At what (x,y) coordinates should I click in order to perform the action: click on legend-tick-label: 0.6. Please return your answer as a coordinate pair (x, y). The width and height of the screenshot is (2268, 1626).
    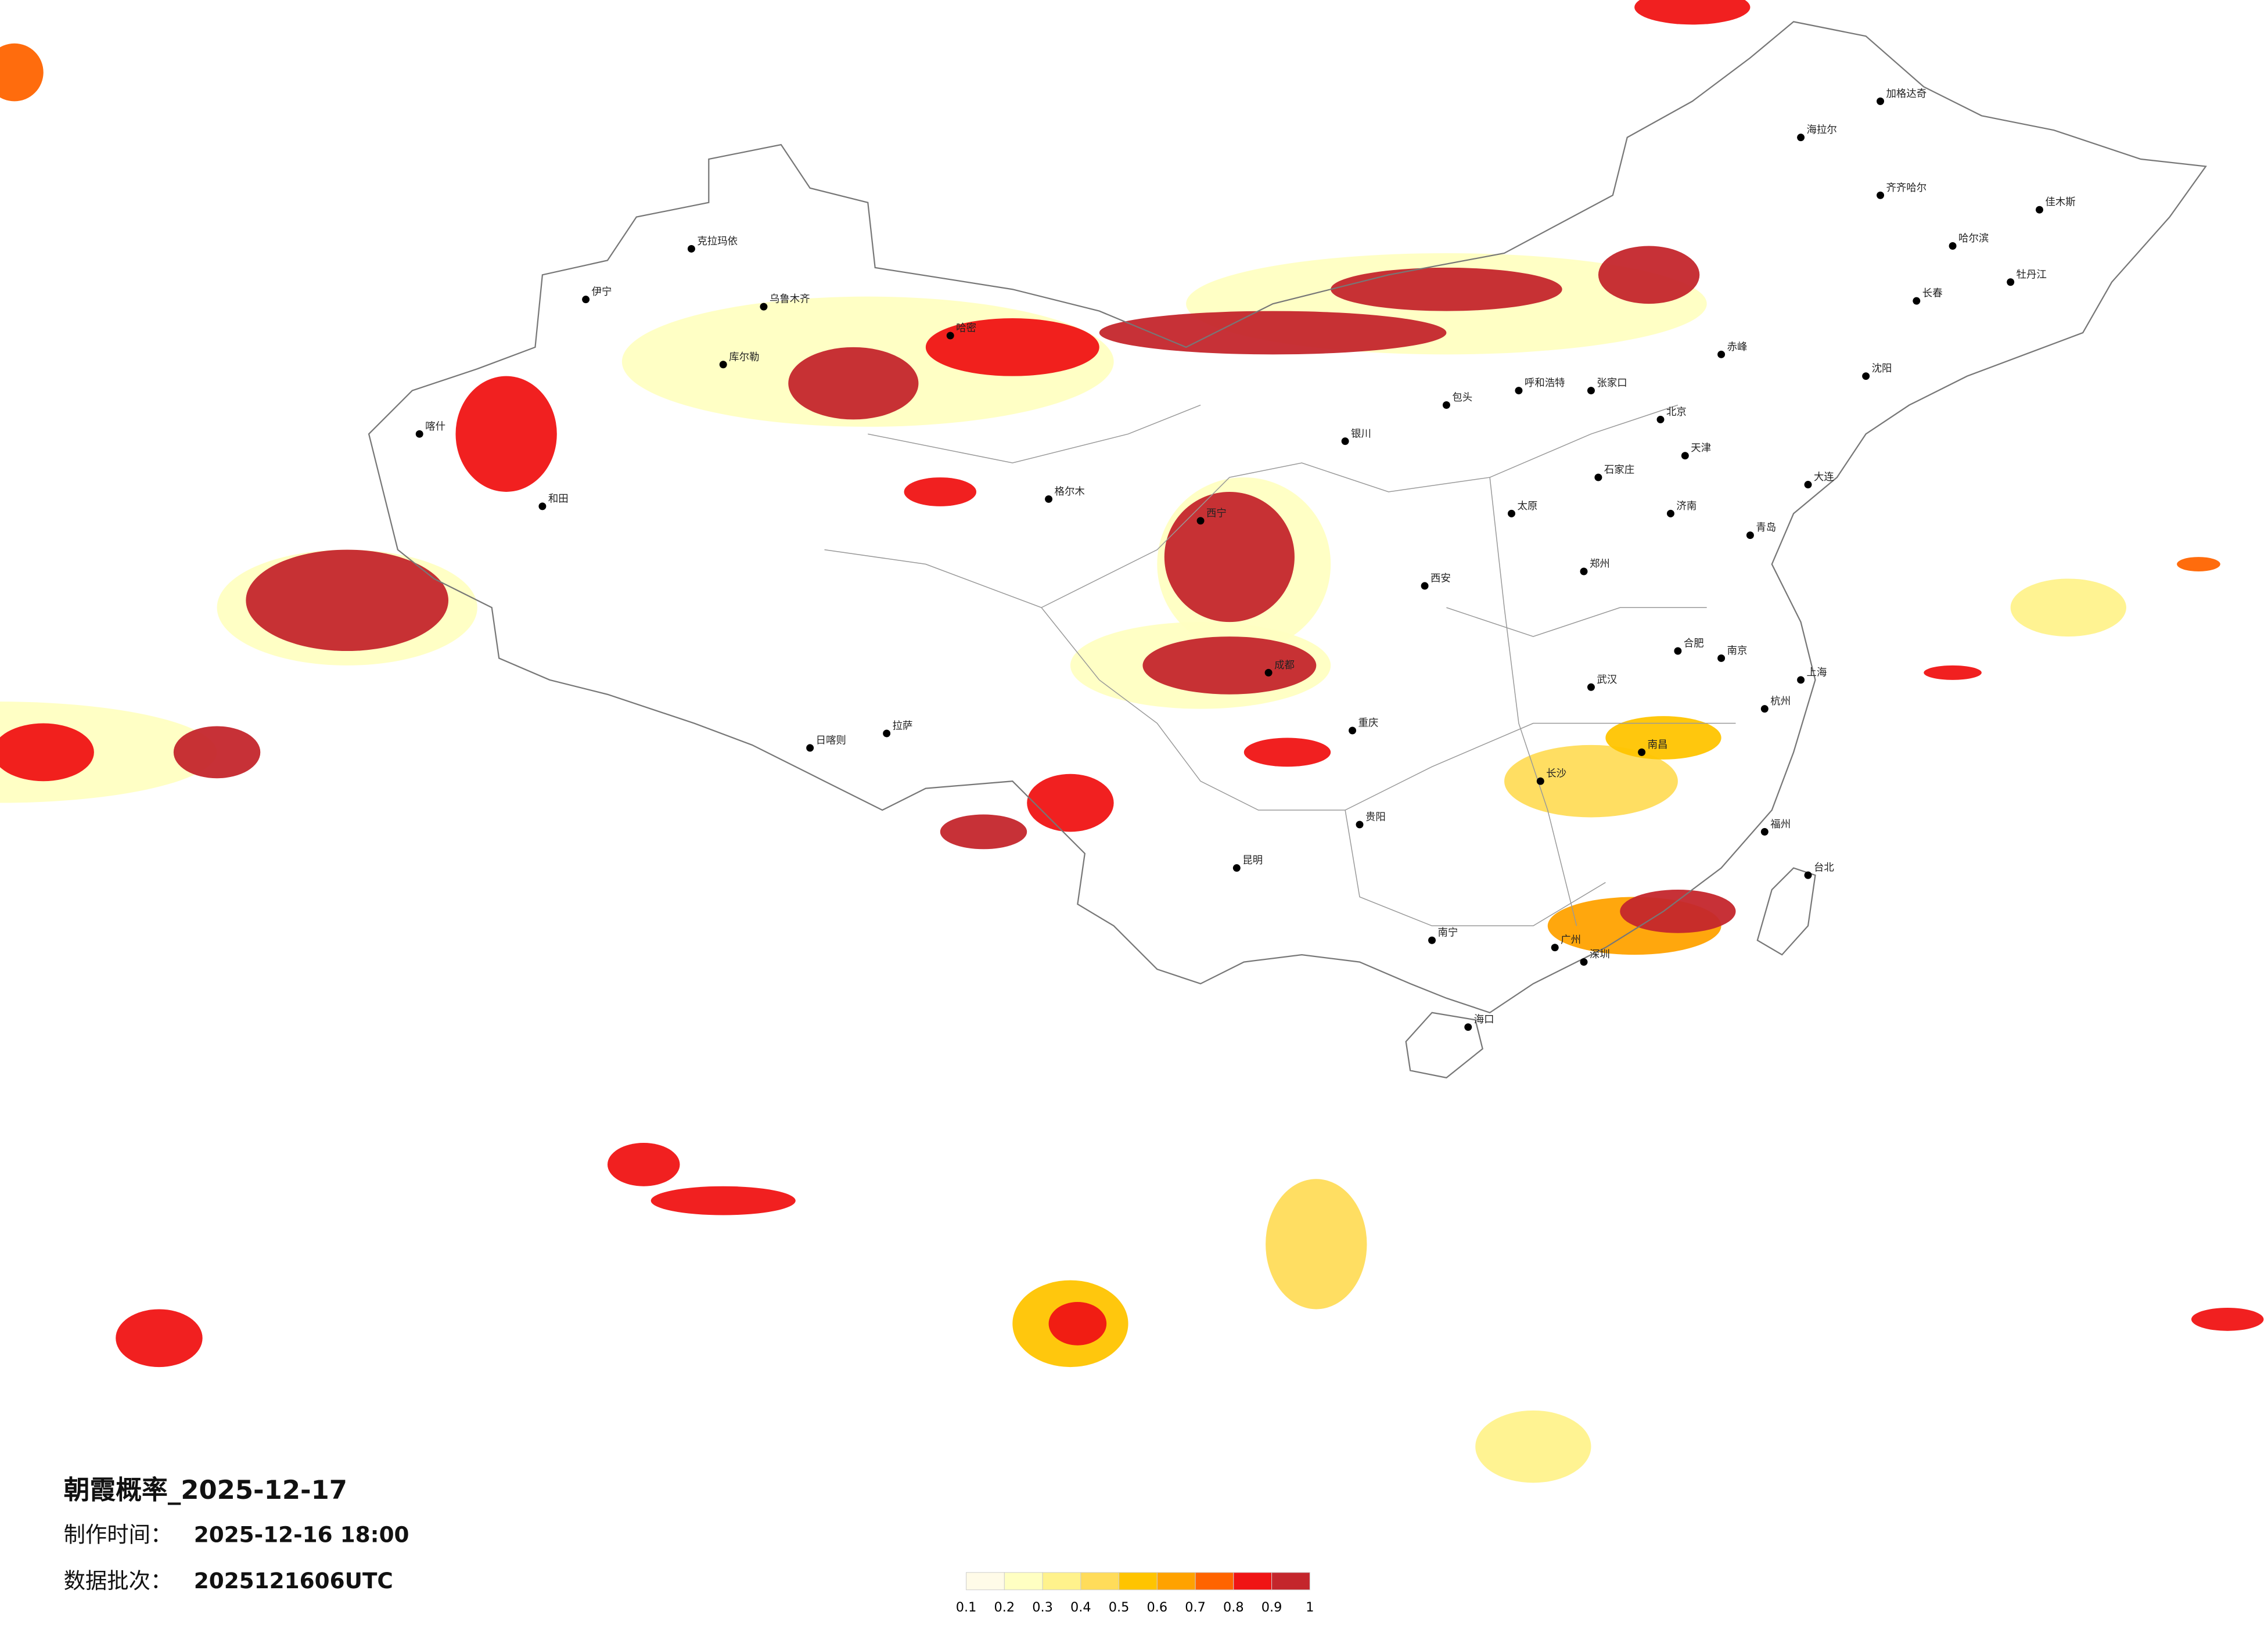
    Looking at the image, I should click on (1157, 1607).